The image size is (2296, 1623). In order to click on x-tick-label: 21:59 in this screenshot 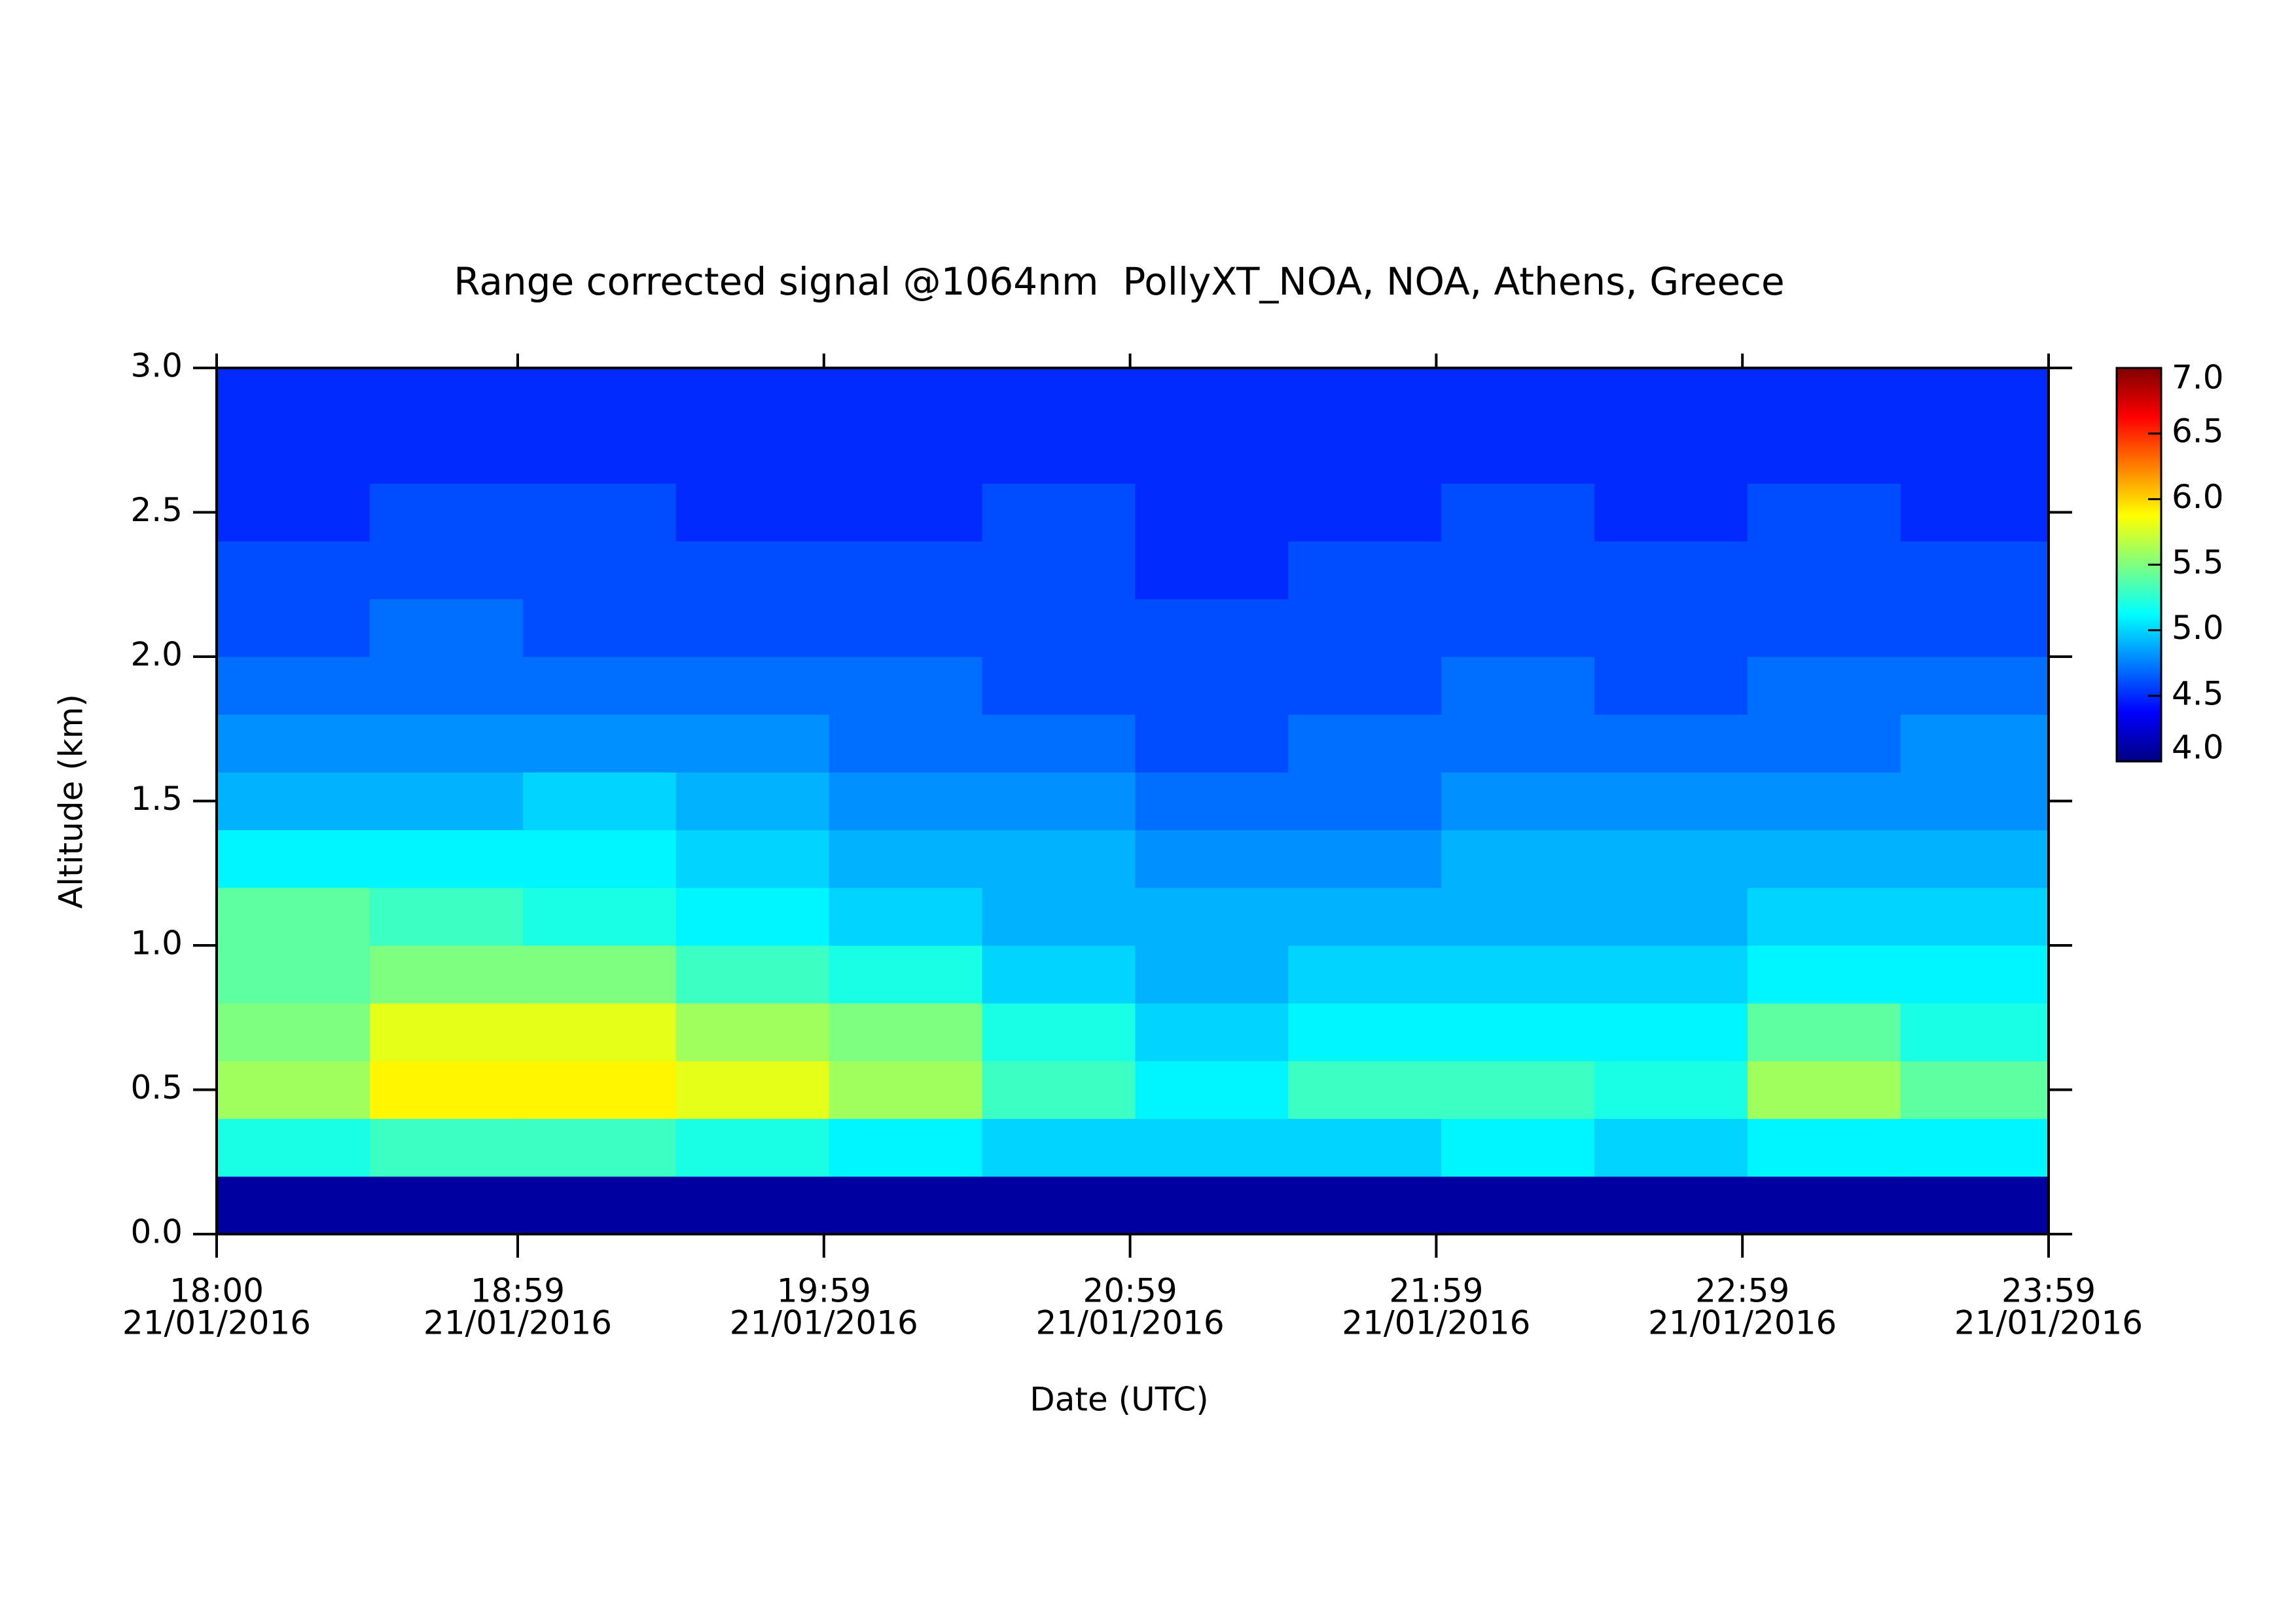, I will do `click(1436, 1291)`.